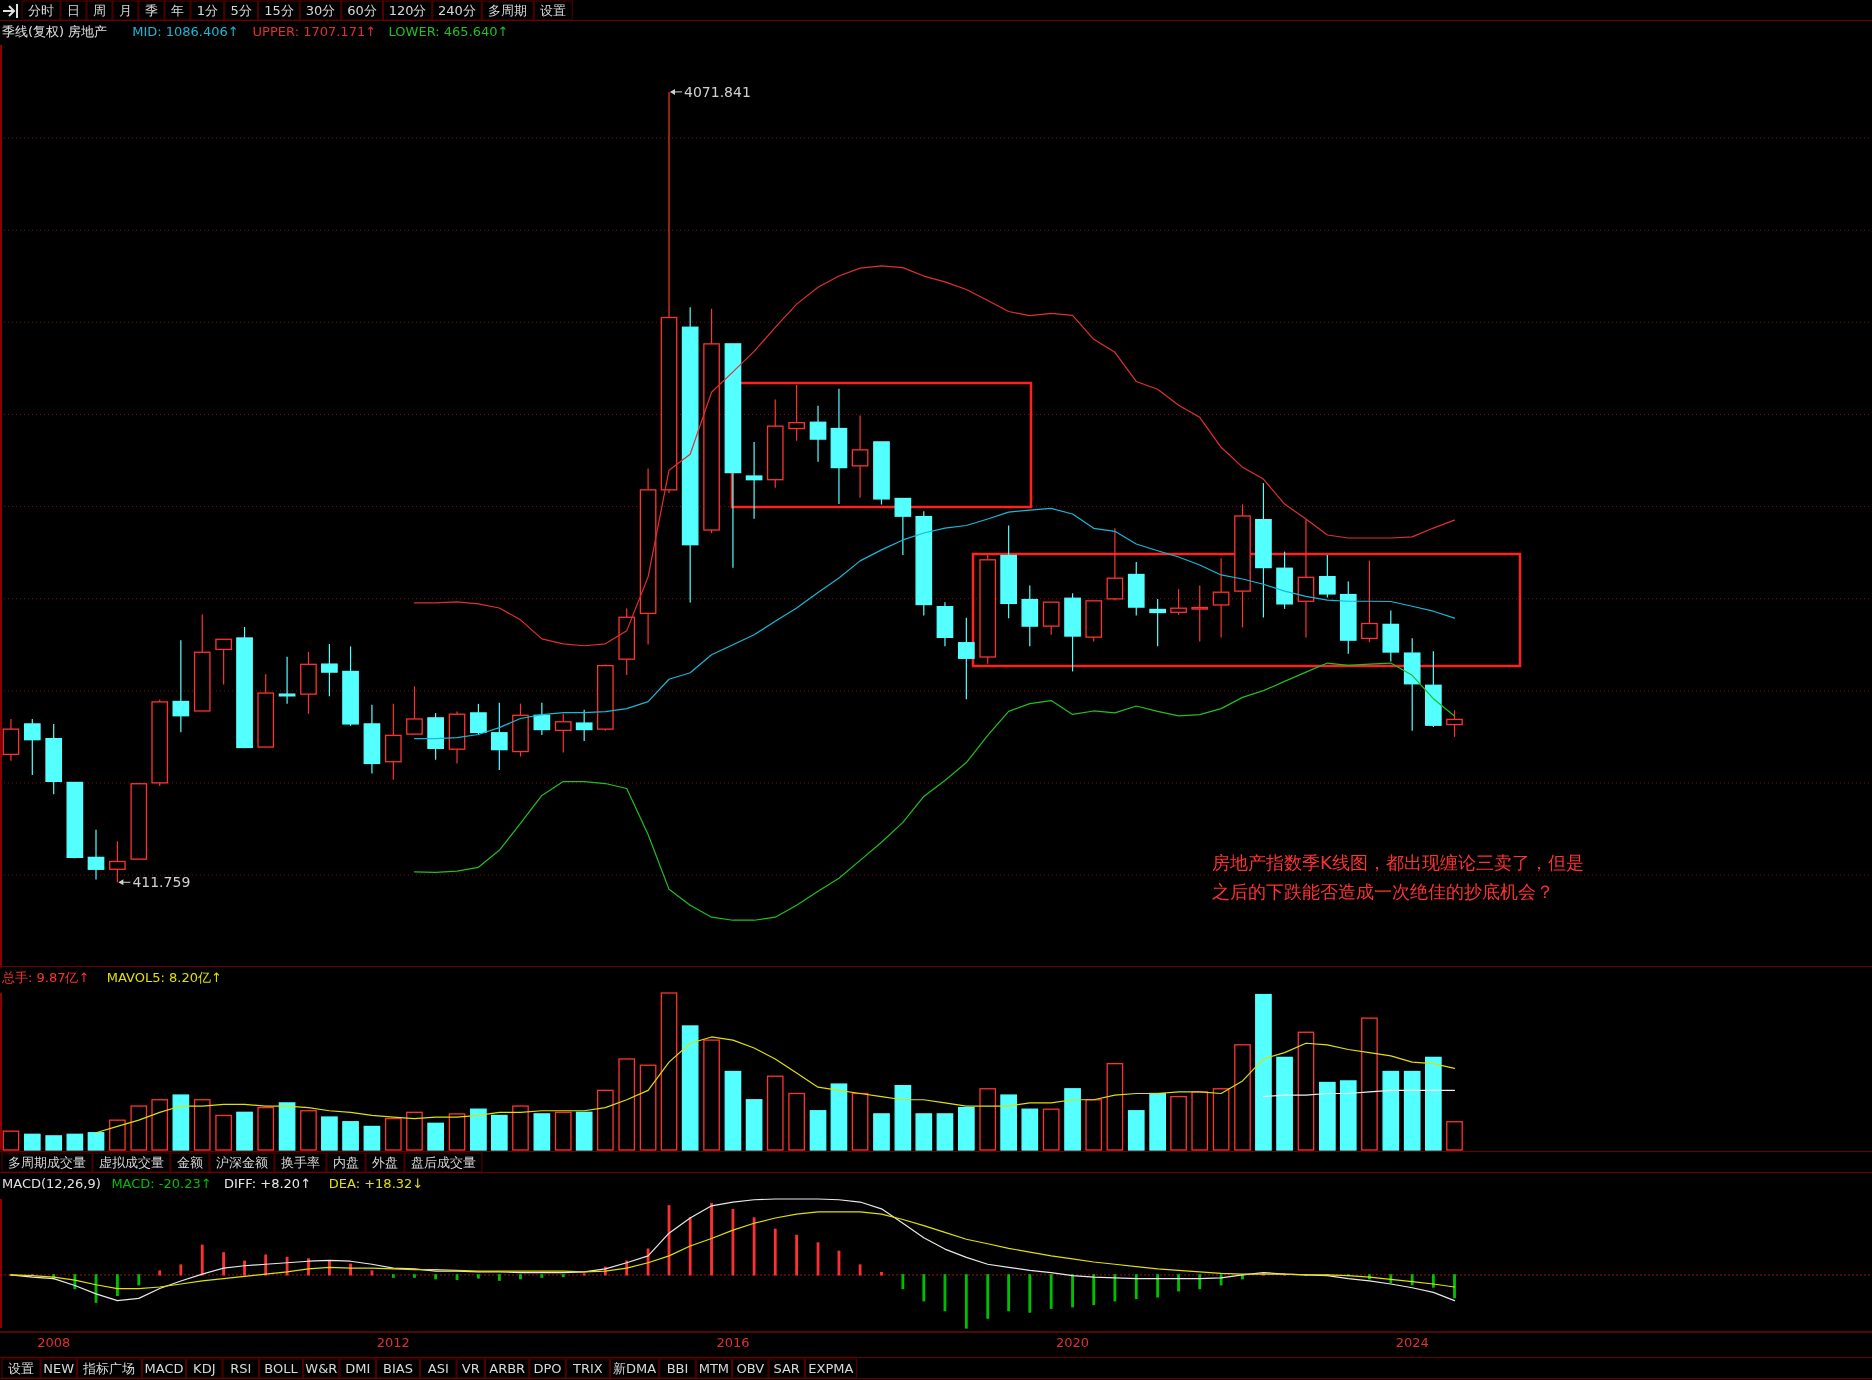 The image size is (1872, 1380). I want to click on text: MACD: -20.23↑, so click(161, 1183).